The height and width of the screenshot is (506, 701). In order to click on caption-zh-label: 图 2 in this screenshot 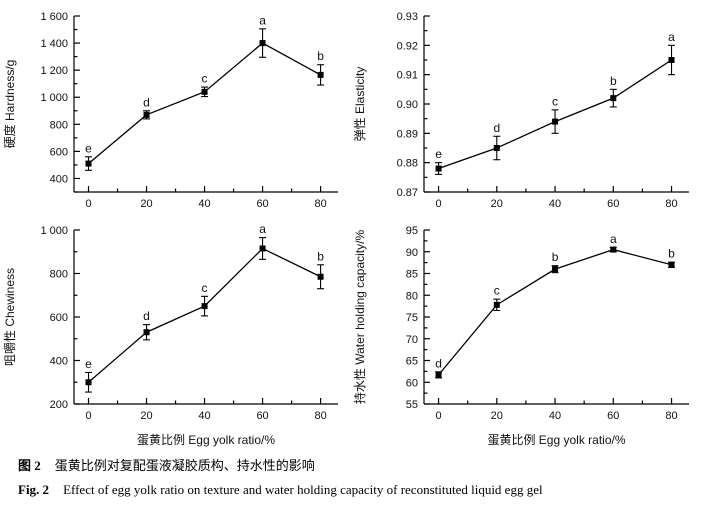, I will do `click(29, 465)`.